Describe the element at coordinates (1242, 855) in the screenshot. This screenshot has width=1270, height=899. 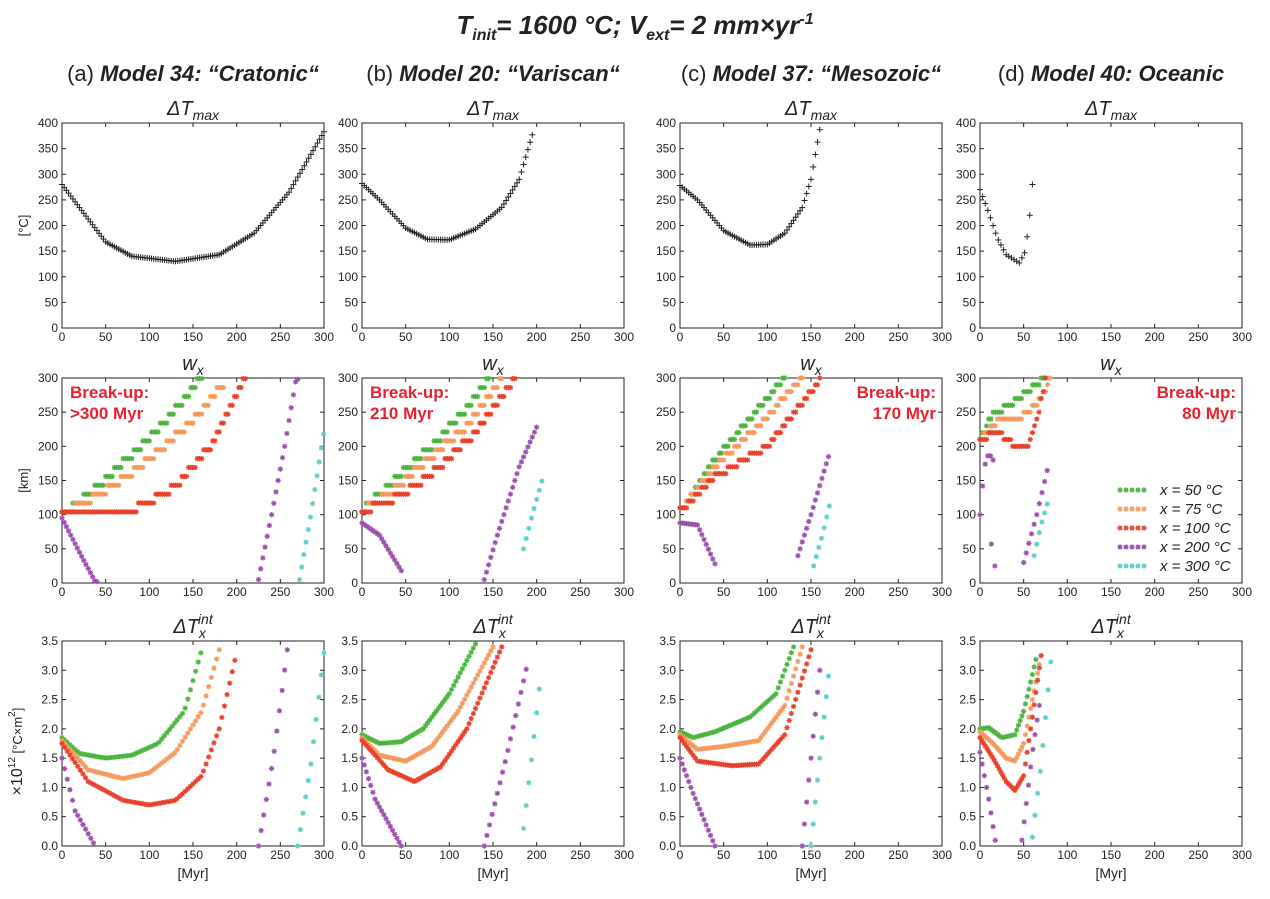
I see `x-tick-label: 300` at that location.